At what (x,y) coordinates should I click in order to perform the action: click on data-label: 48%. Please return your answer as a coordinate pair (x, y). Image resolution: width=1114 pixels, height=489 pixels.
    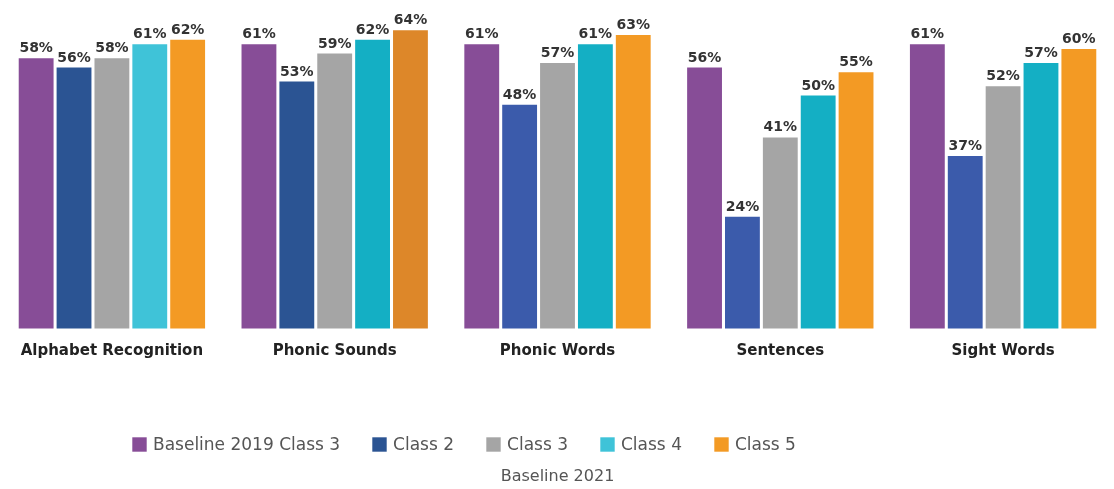
    Looking at the image, I should click on (519, 93).